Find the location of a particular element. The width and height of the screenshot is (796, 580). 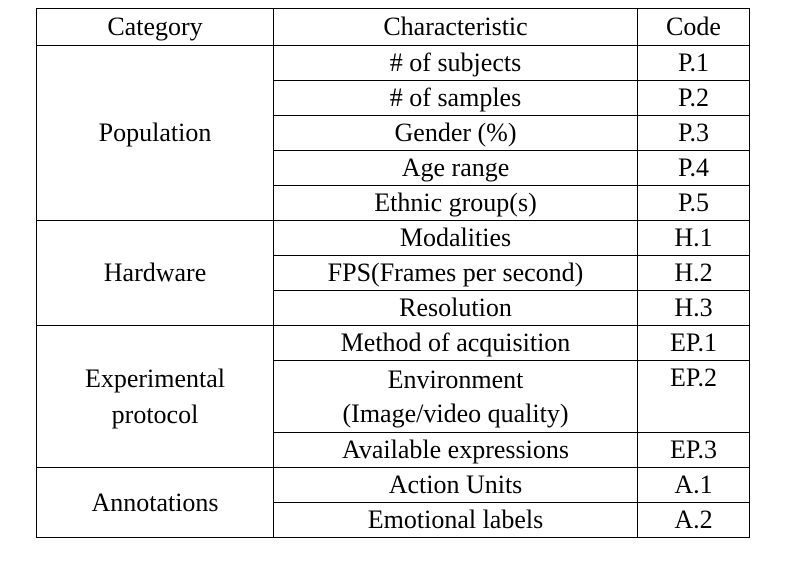

characteristic-line: (Image/video quality) is located at coordinates (455, 413).